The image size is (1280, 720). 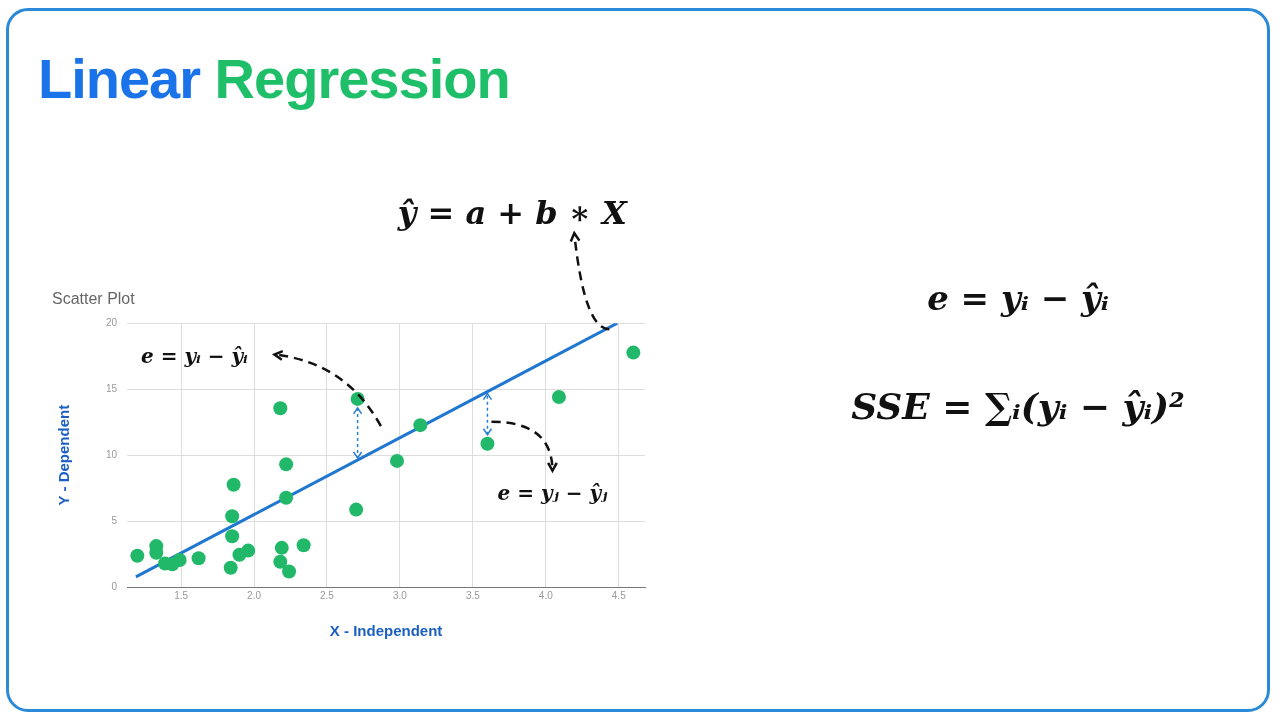 What do you see at coordinates (112, 322) in the screenshot?
I see `y-tick-label: 20` at bounding box center [112, 322].